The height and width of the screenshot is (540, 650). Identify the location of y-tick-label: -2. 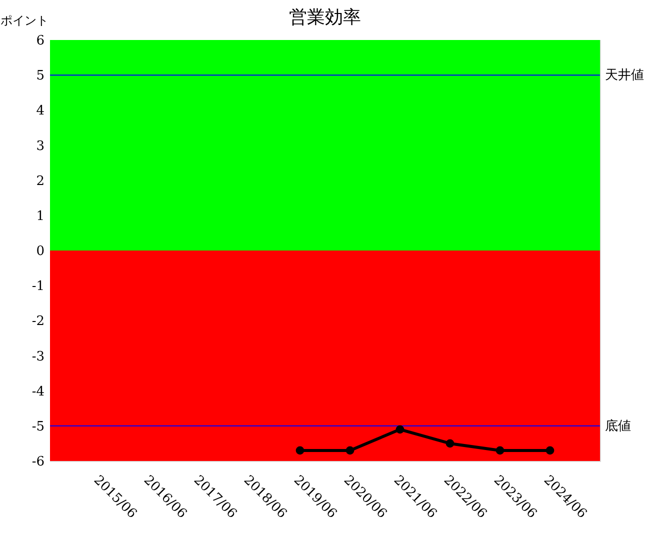
(38, 322).